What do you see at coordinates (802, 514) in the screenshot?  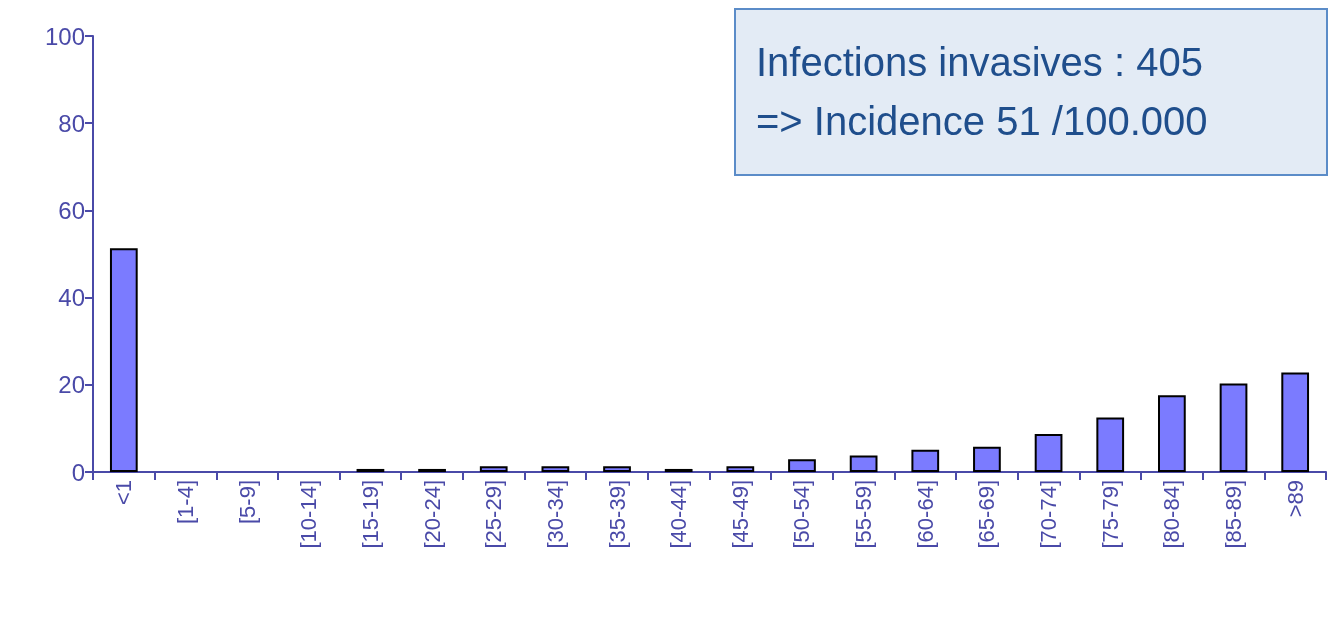 I see `x-tick-label: [50-54]` at bounding box center [802, 514].